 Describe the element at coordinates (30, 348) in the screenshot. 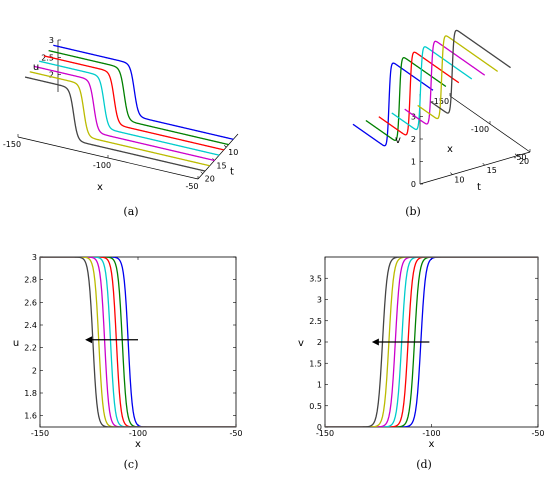

I see `y-tick-label: 2.2` at that location.